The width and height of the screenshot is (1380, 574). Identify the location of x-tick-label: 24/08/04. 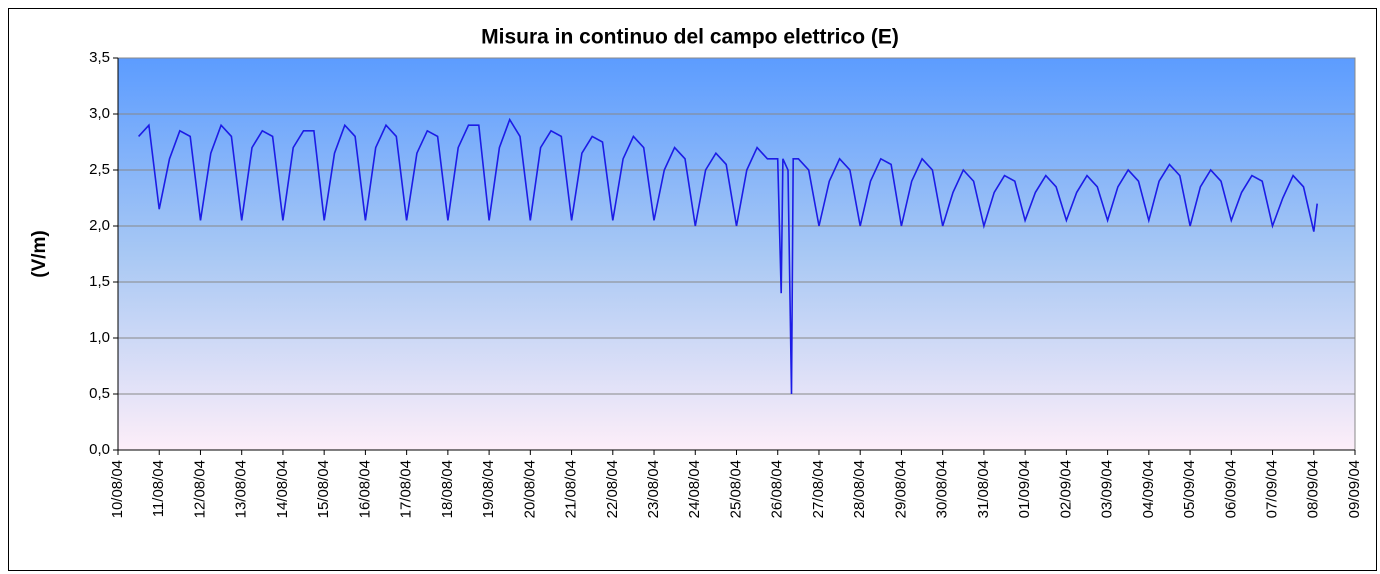
(694, 489).